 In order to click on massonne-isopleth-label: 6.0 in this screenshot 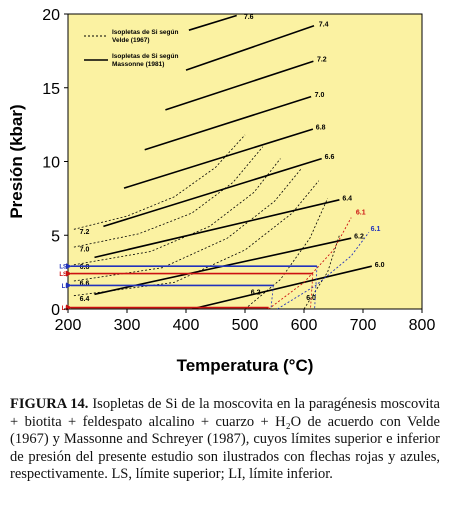, I will do `click(380, 265)`.